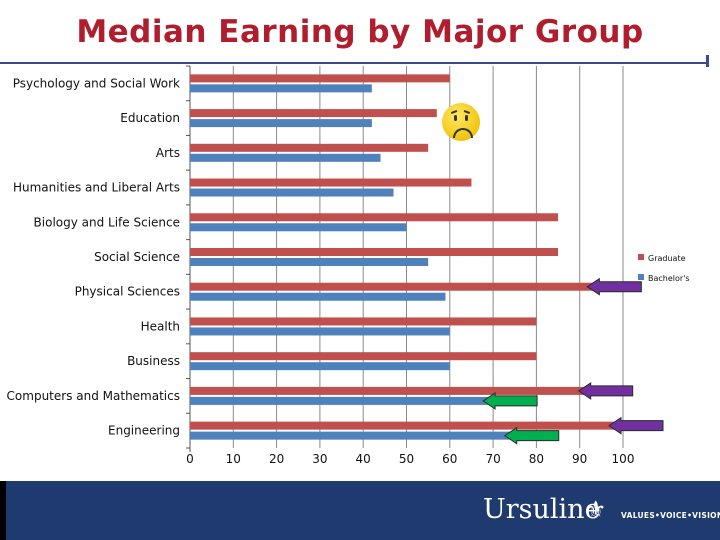 The width and height of the screenshot is (720, 540). What do you see at coordinates (667, 258) in the screenshot?
I see `legend-label: Graduate` at bounding box center [667, 258].